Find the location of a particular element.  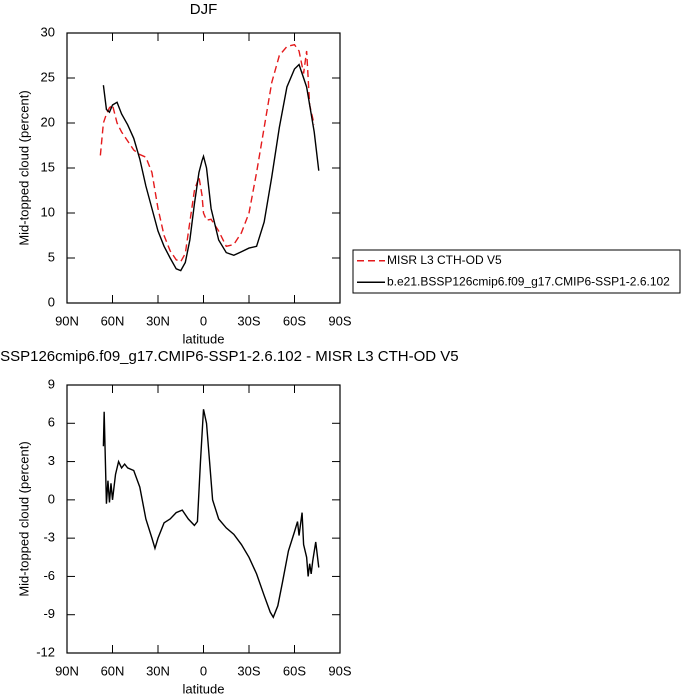

y-tick-label: 15 is located at coordinates (48, 166).